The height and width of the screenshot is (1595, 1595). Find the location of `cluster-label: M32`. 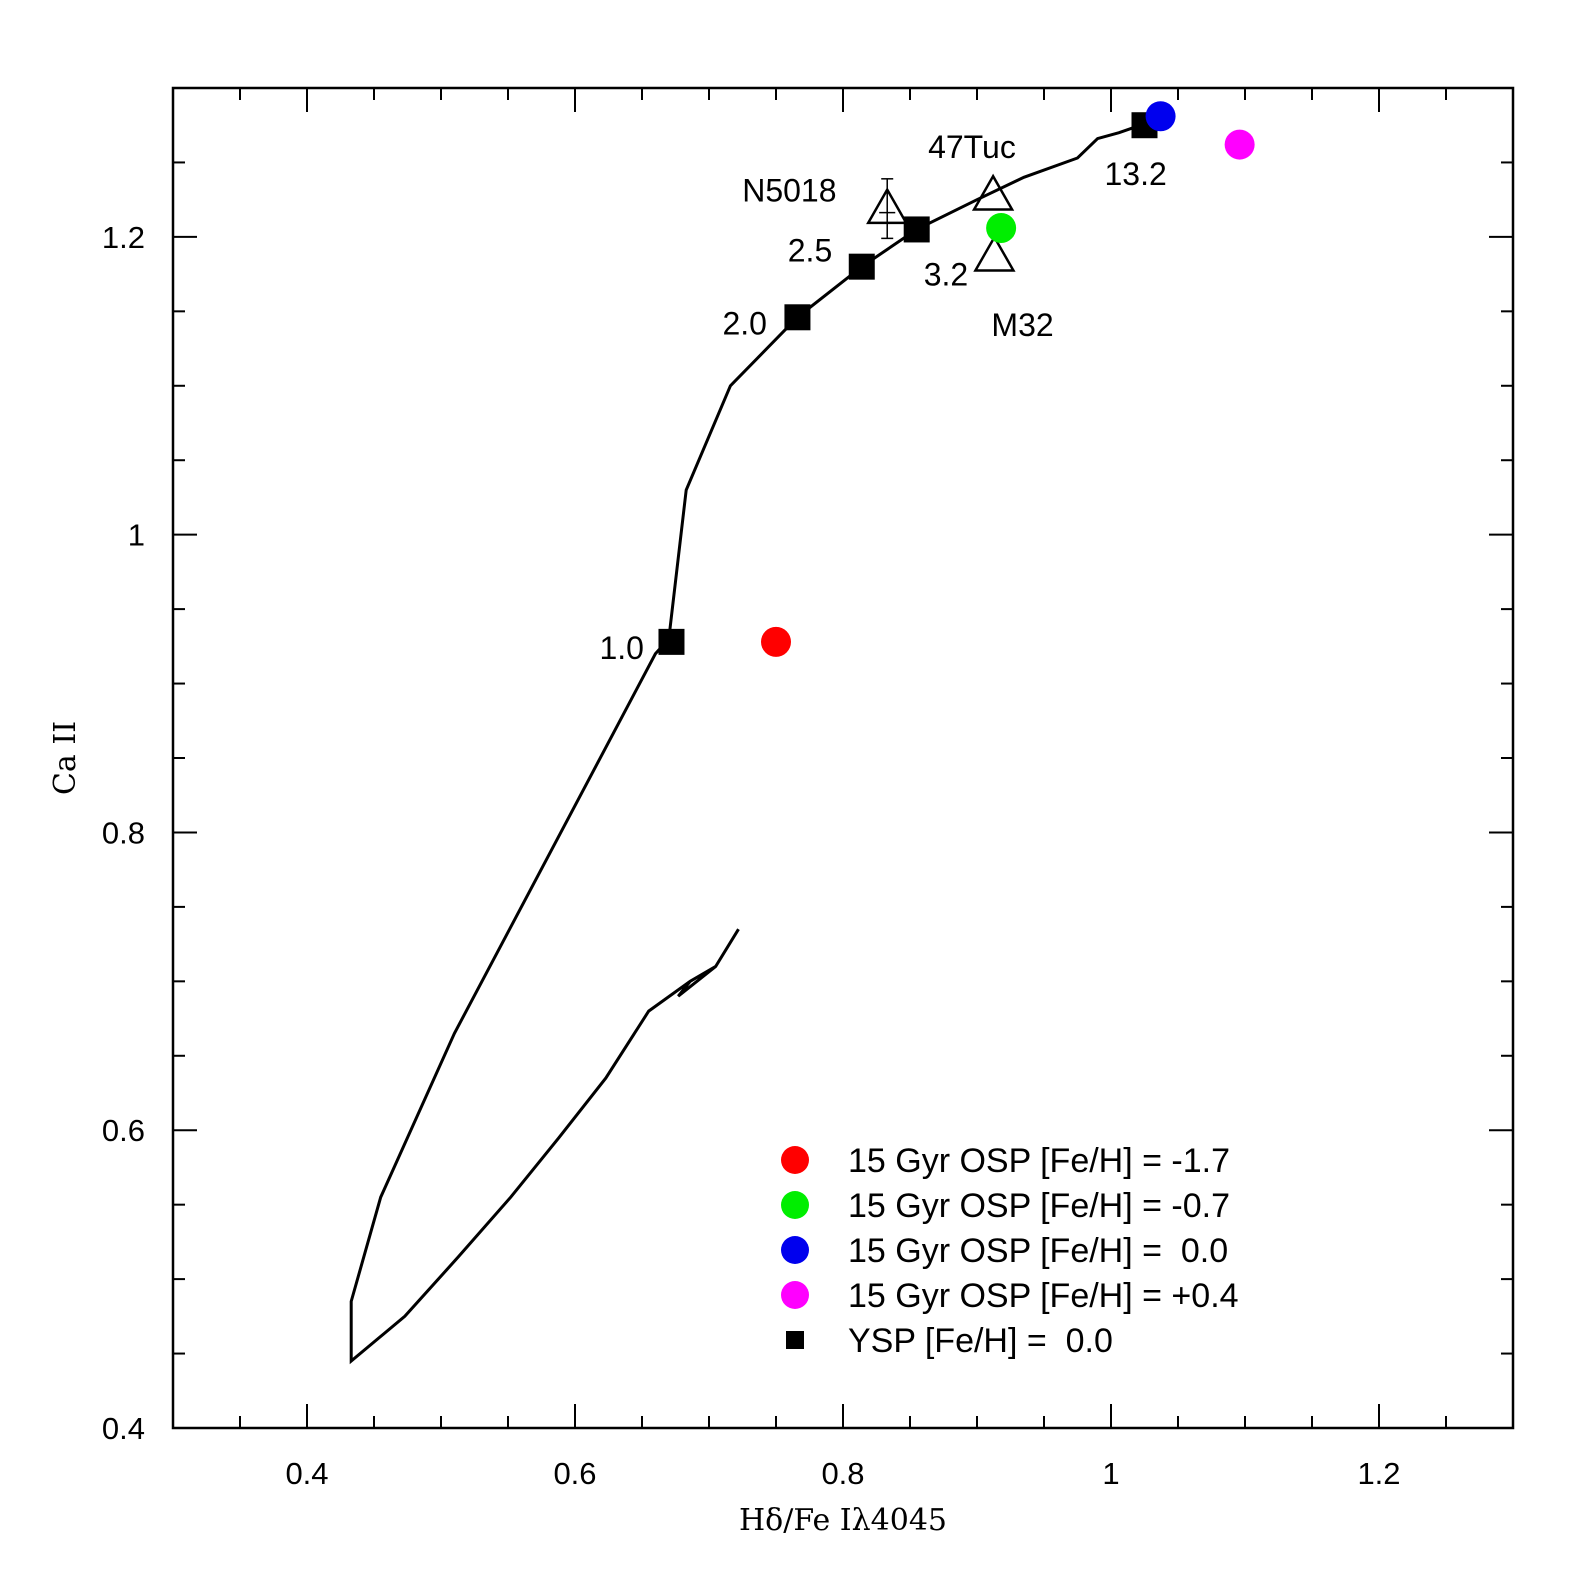

cluster-label: M32 is located at coordinates (1022, 325).